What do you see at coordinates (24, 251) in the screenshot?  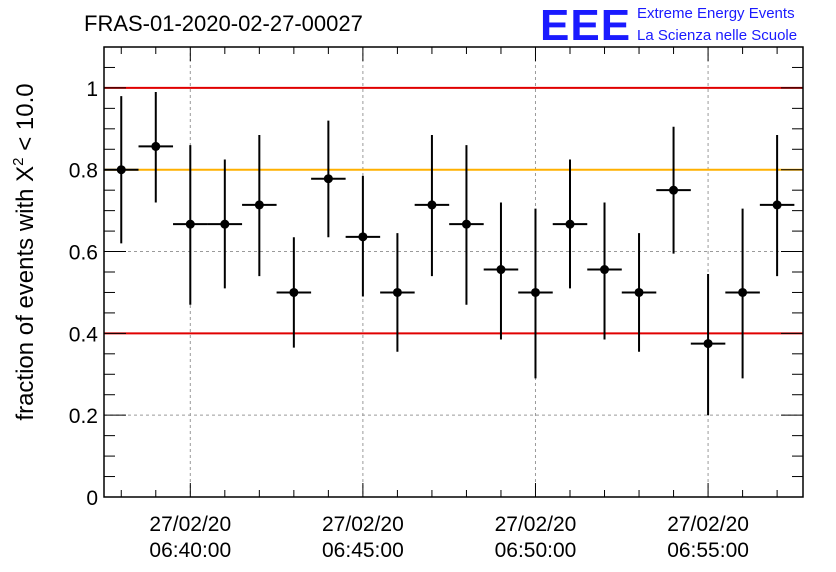 I see `y-axis-label: fraction of events with X2 < 10.0` at bounding box center [24, 251].